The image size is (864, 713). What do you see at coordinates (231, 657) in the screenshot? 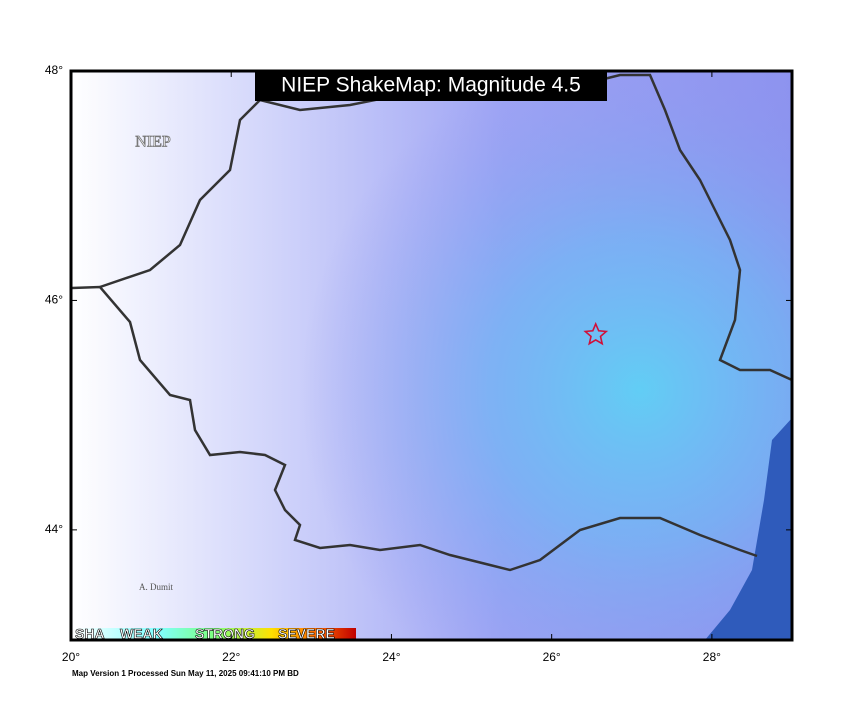
I see `x-tick-label: 22°` at bounding box center [231, 657].